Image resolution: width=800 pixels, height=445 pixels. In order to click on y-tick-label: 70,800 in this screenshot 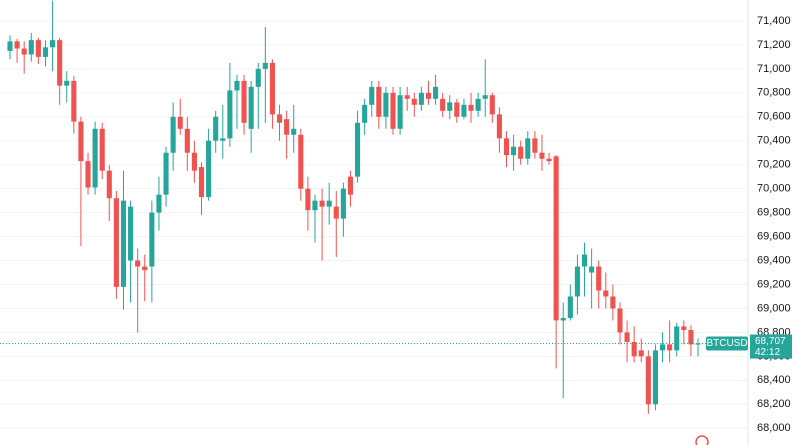, I will do `click(774, 93)`.